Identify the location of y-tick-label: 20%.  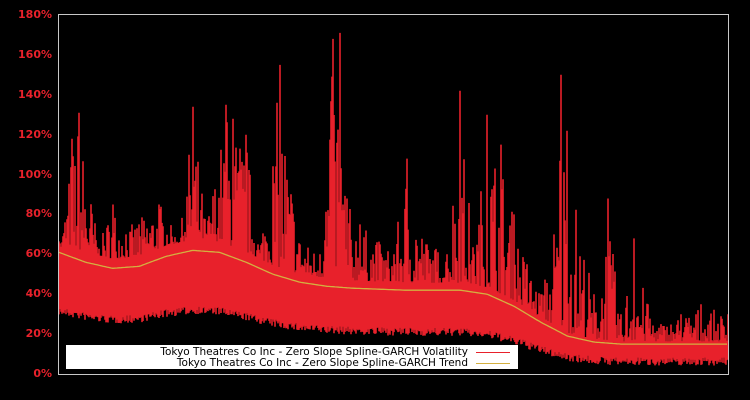
(38, 334).